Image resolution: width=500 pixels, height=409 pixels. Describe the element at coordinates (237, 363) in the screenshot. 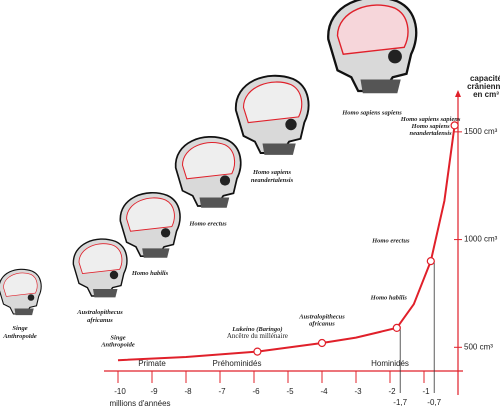

I see `region-label: Préhominidés` at that location.